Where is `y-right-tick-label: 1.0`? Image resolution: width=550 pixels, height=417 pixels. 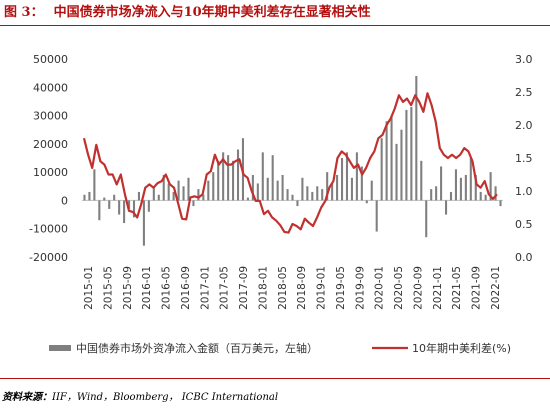 y-right-tick-label: 1.0 is located at coordinates (524, 191).